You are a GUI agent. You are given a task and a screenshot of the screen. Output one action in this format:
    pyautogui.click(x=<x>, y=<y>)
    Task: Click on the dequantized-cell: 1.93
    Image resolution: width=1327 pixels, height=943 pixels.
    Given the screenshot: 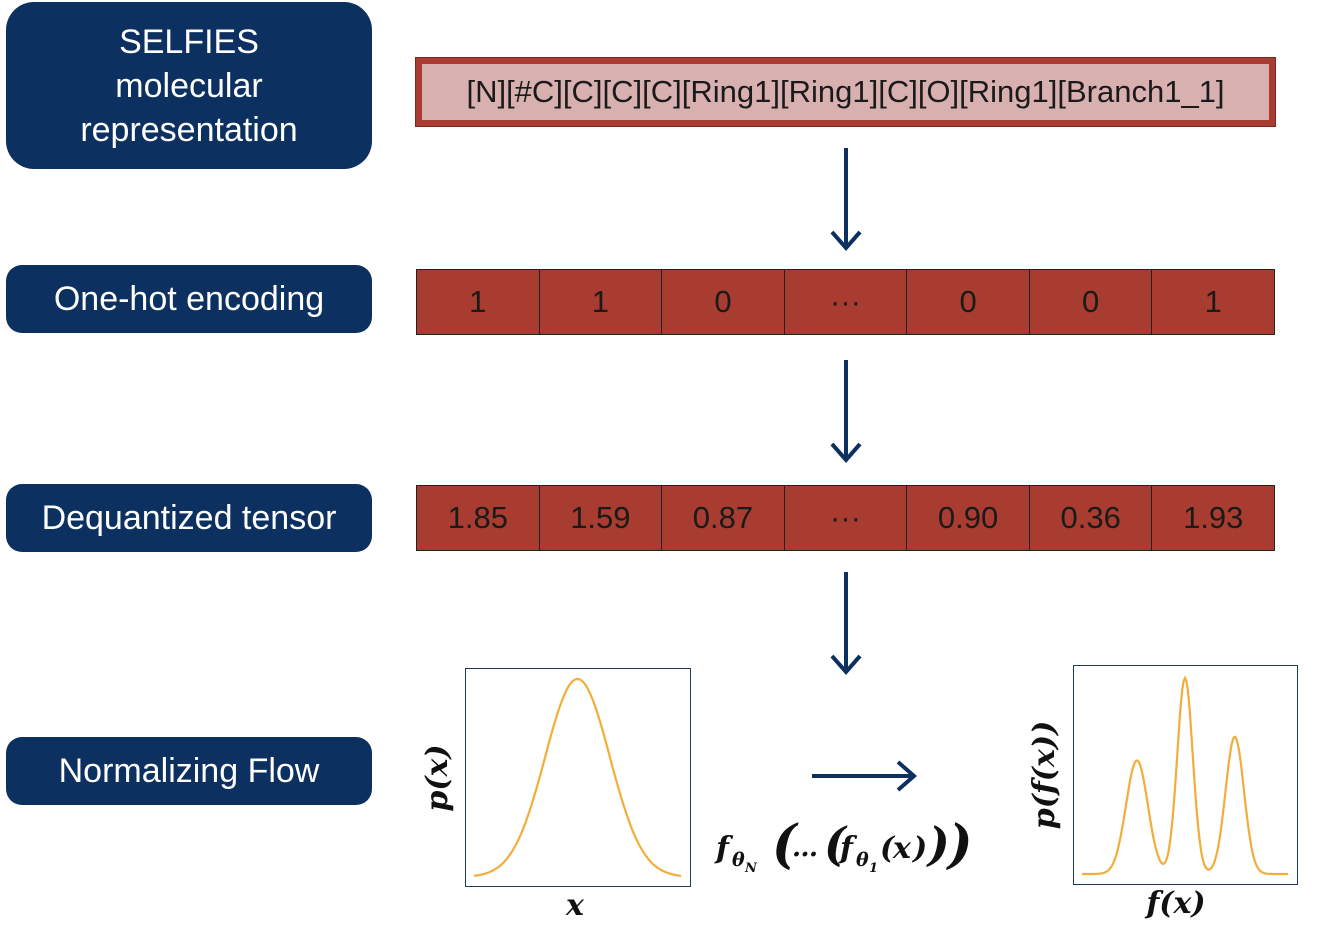 What is the action you would take?
    pyautogui.click(x=1213, y=517)
    